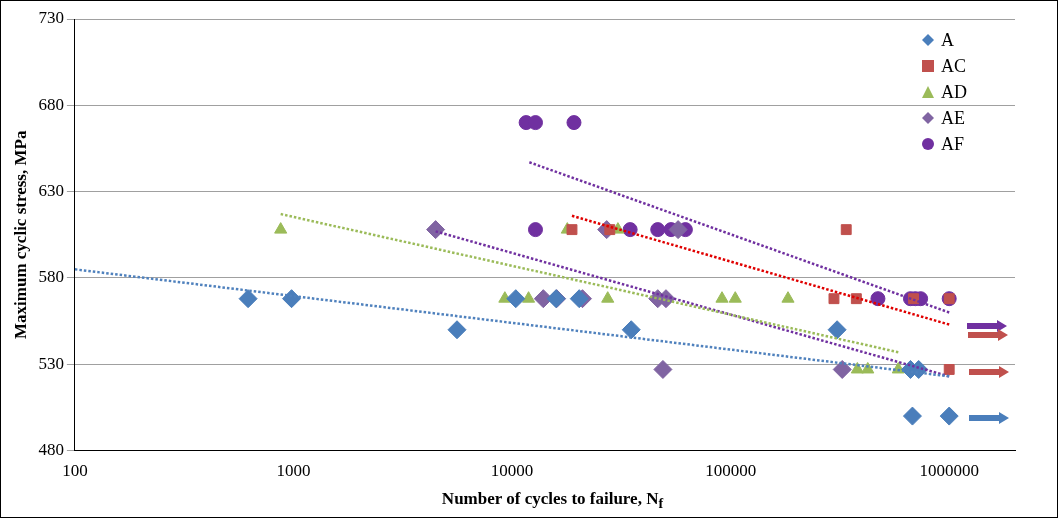 This screenshot has height=518, width=1058. Describe the element at coordinates (947, 40) in the screenshot. I see `legend-label: A` at that location.